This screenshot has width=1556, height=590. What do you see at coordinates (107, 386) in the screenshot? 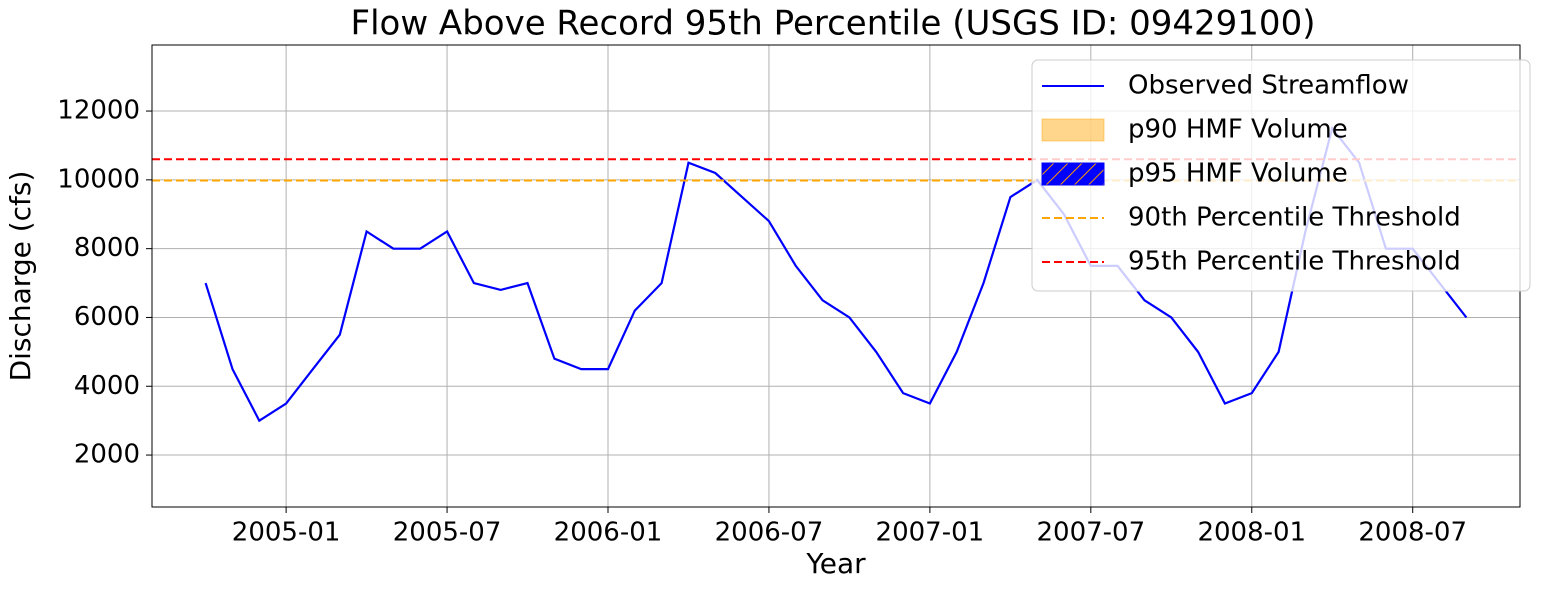
I see `y-tick-label: 4000` at bounding box center [107, 386].